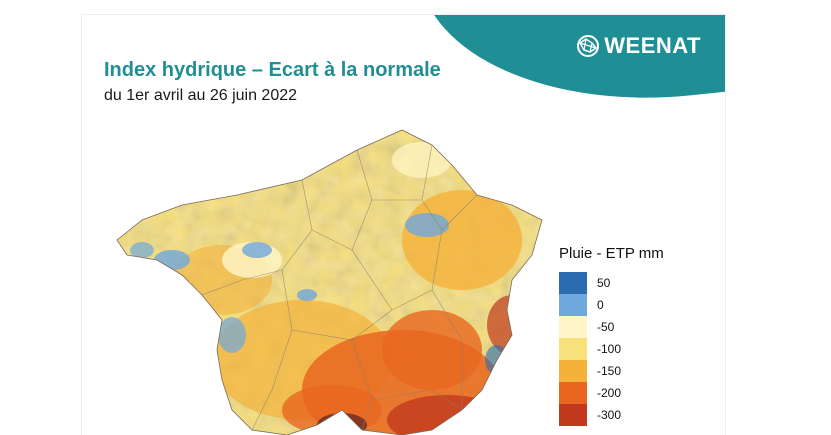 This screenshot has width=831, height=435. What do you see at coordinates (571, 69) in the screenshot?
I see `brand-band` at bounding box center [571, 69].